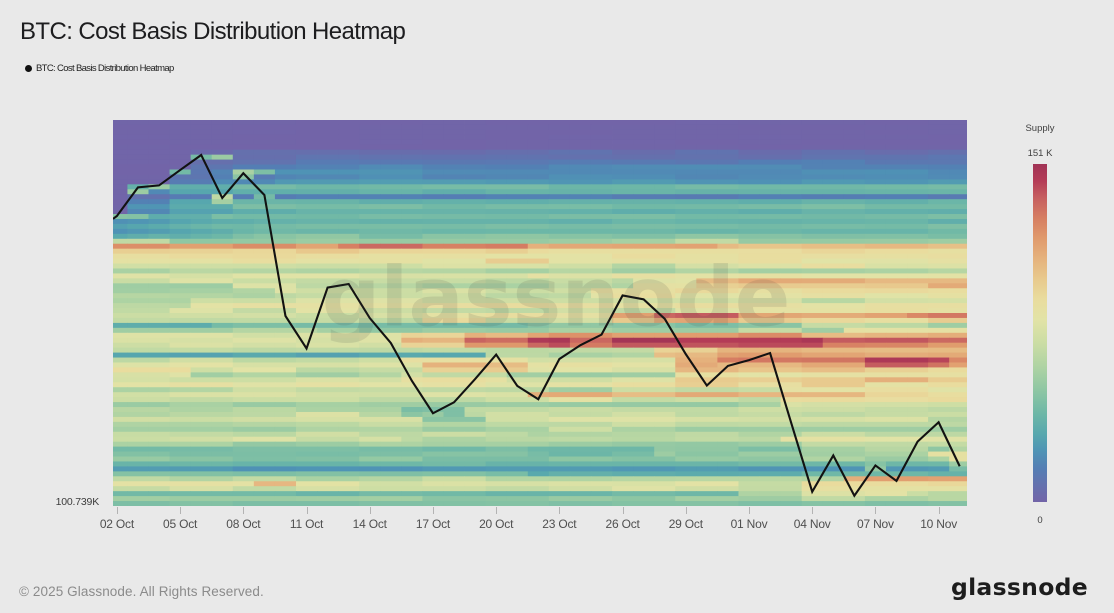  What do you see at coordinates (559, 524) in the screenshot?
I see `x-tick-label: 23 Oct` at bounding box center [559, 524].